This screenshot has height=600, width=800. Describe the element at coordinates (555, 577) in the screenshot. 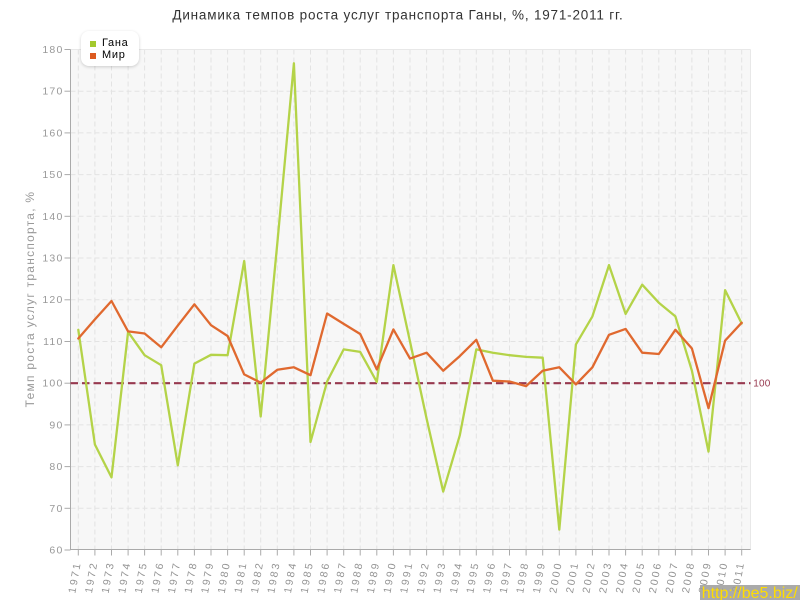

I see `svg-text: 2000` at that location.